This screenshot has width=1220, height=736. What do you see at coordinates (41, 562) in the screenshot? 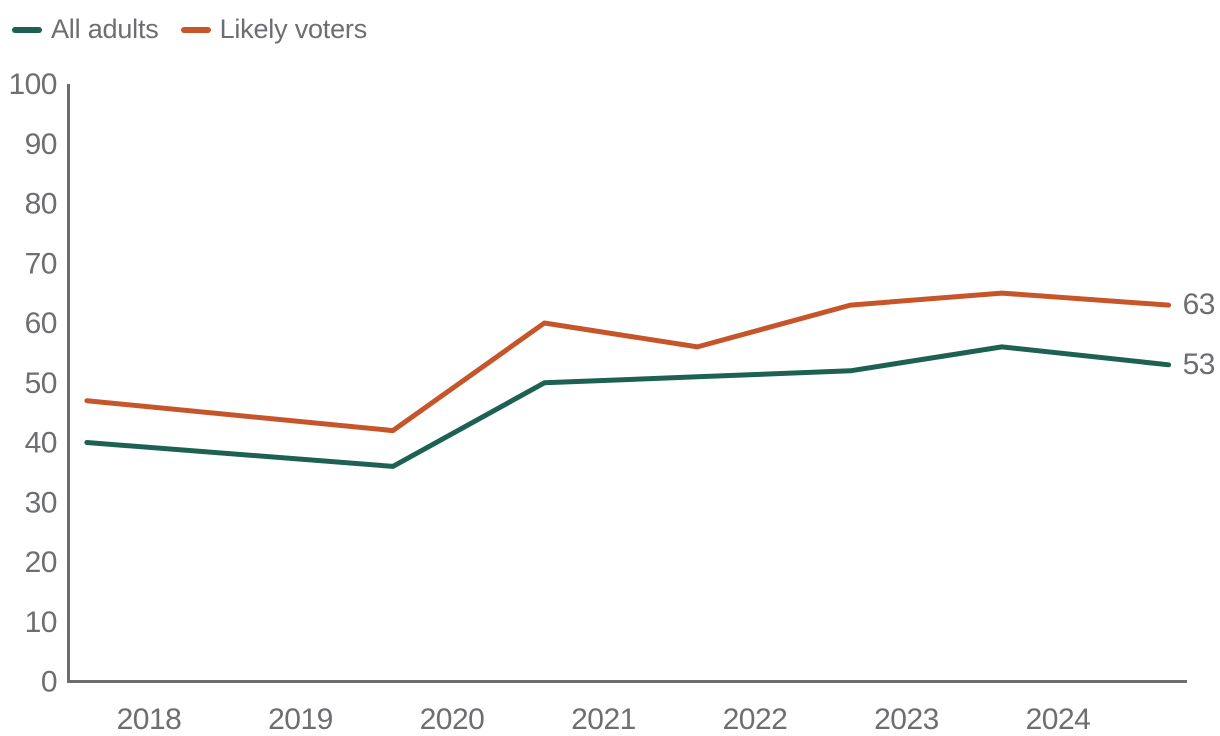
I see `y-axis-tick-label: 20` at bounding box center [41, 562].